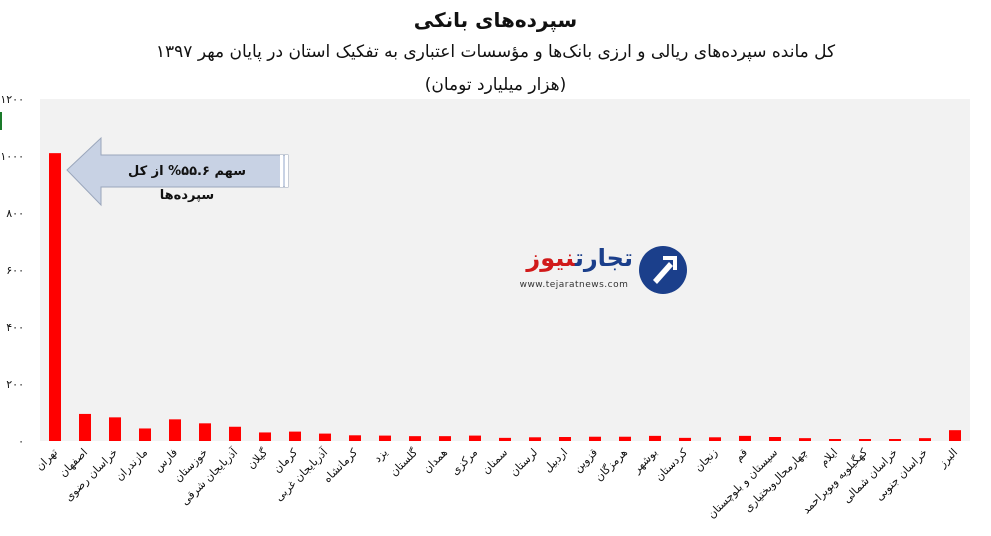  What do you see at coordinates (12, 156) in the screenshot?
I see `y-tick-label: ۱۰۰۰` at bounding box center [12, 156].